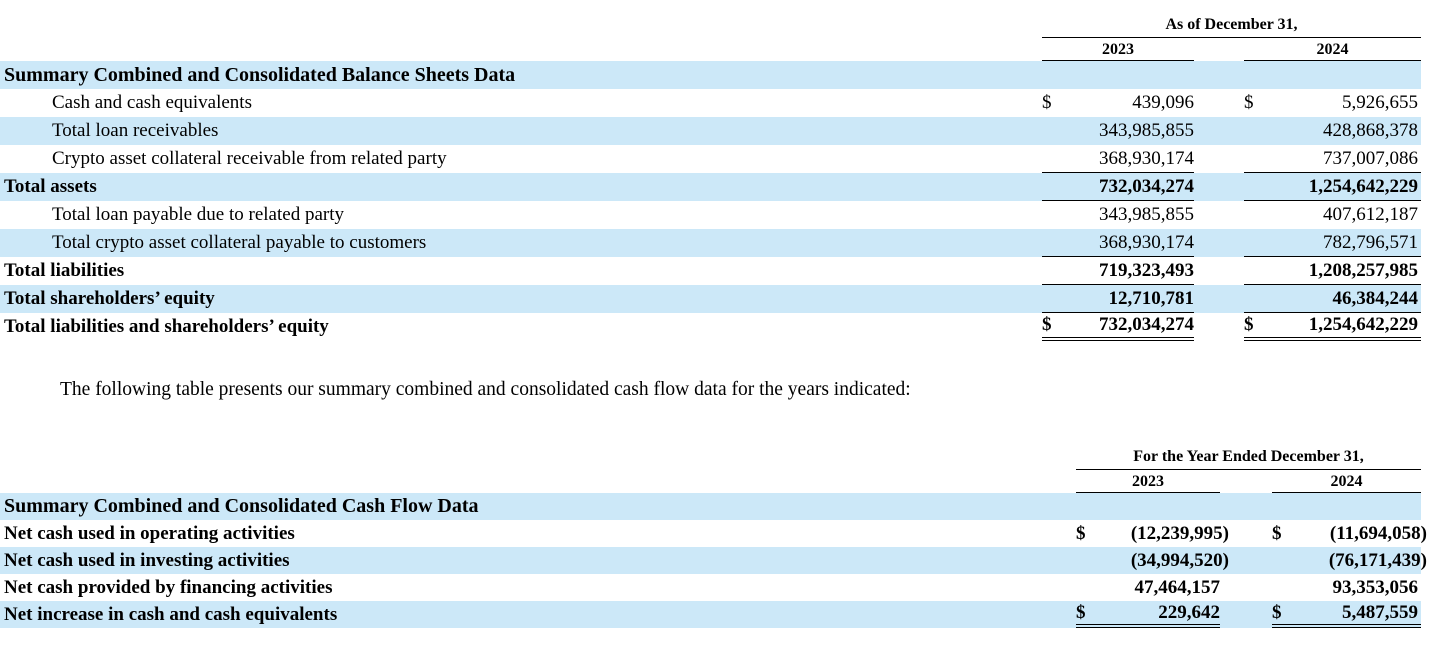 This screenshot has width=1438, height=650. I want to click on value-cell-2024: 782,796,571, so click(1332, 243).